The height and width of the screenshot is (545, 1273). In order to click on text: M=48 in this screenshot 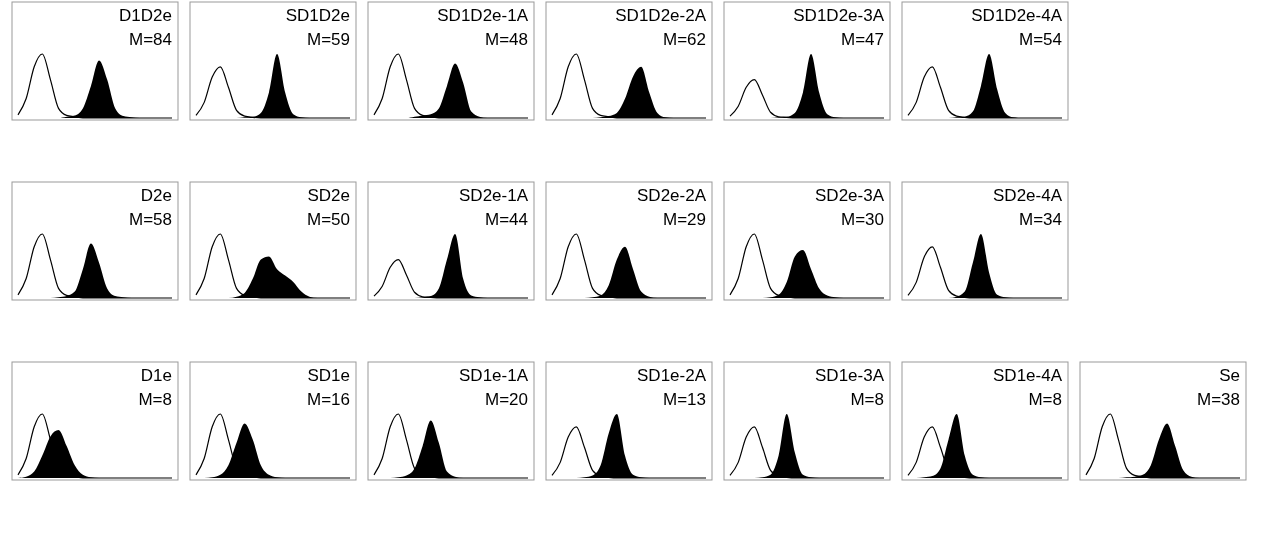, I will do `click(506, 39)`.